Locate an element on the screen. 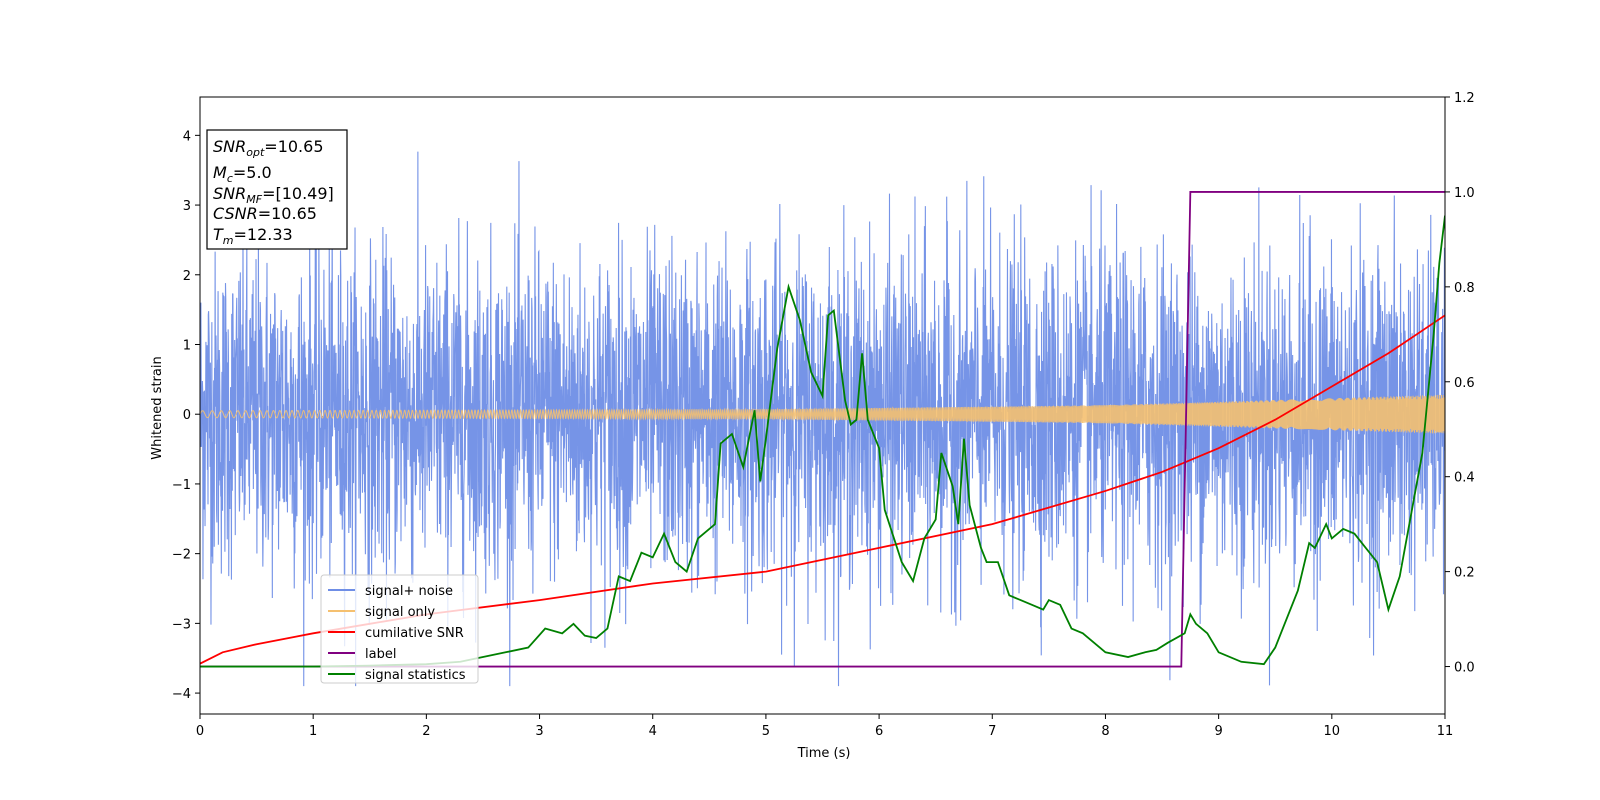 The height and width of the screenshot is (800, 1600). y2-tick-label: 0.6 is located at coordinates (1464, 383).